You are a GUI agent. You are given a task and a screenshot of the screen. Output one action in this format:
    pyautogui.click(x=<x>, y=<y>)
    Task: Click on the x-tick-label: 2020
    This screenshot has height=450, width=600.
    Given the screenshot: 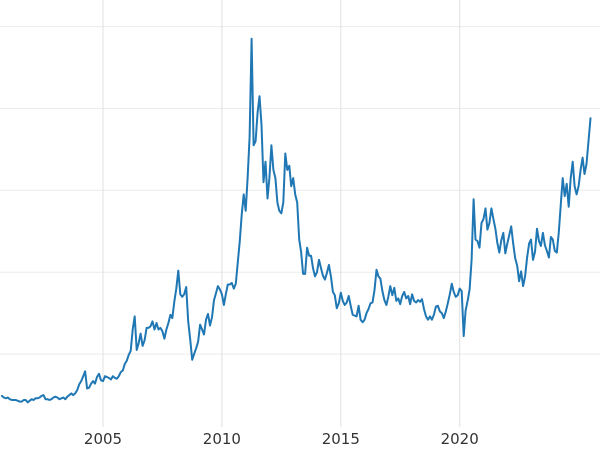 What is the action you would take?
    pyautogui.click(x=460, y=439)
    